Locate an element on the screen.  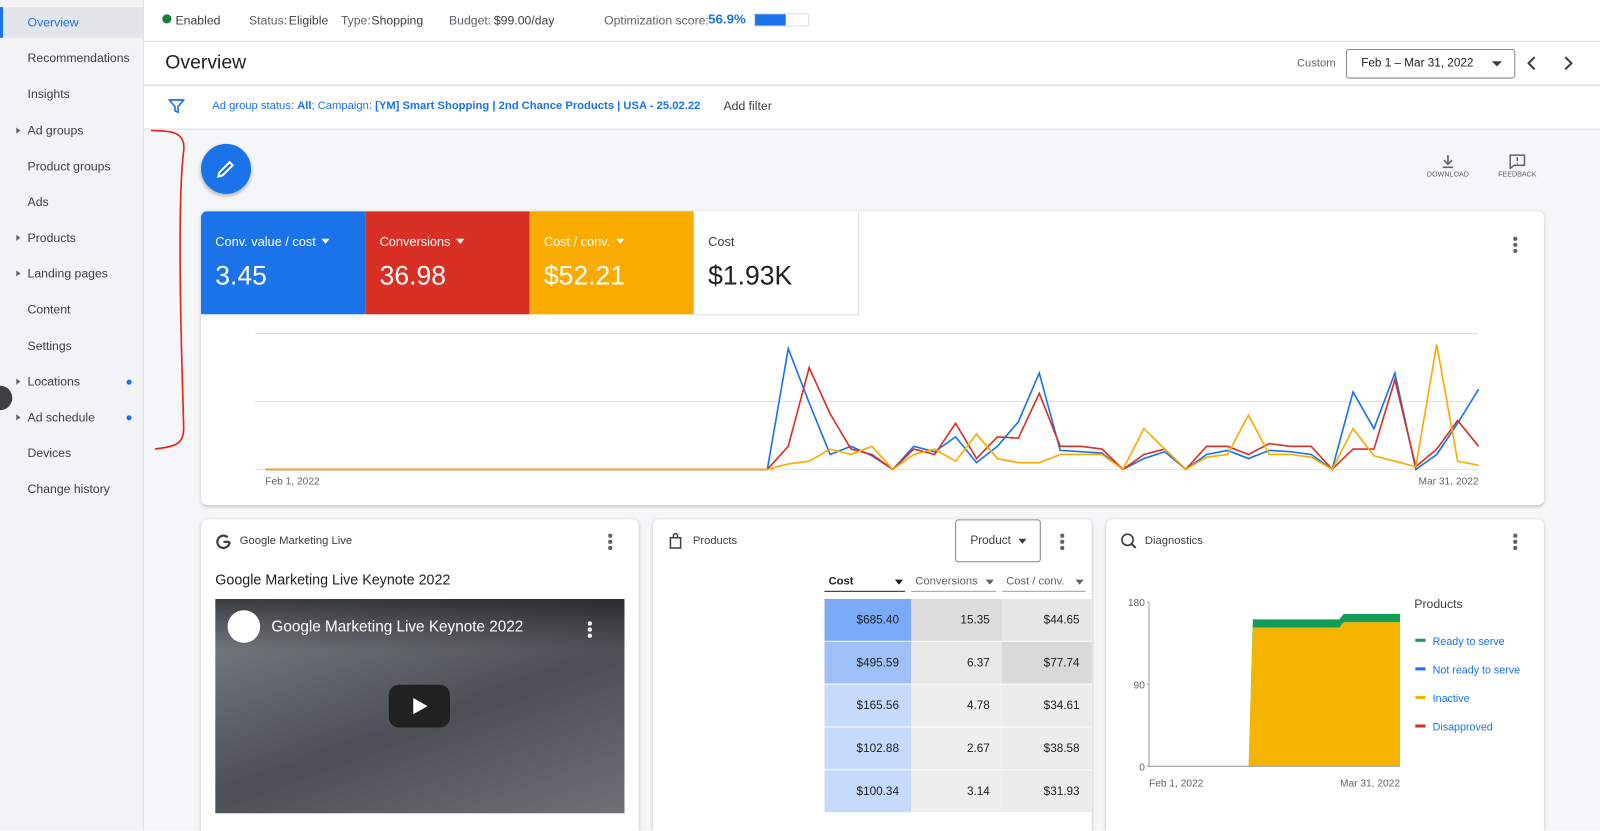
legend-title: Products is located at coordinates (1438, 604).